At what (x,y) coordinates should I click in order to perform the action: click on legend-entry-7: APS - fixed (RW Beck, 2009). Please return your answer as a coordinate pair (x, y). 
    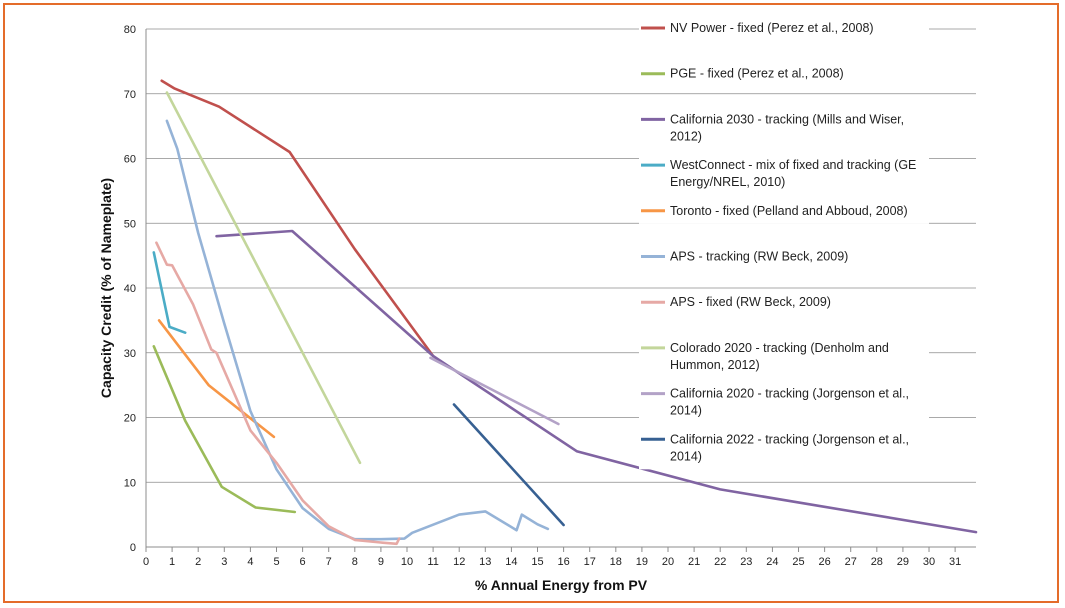
    Looking at the image, I should click on (784, 305).